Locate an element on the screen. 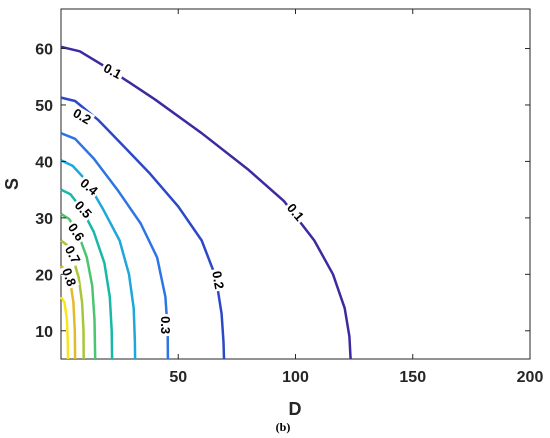  contour-label-0-3: 0.3 is located at coordinates (165, 325).